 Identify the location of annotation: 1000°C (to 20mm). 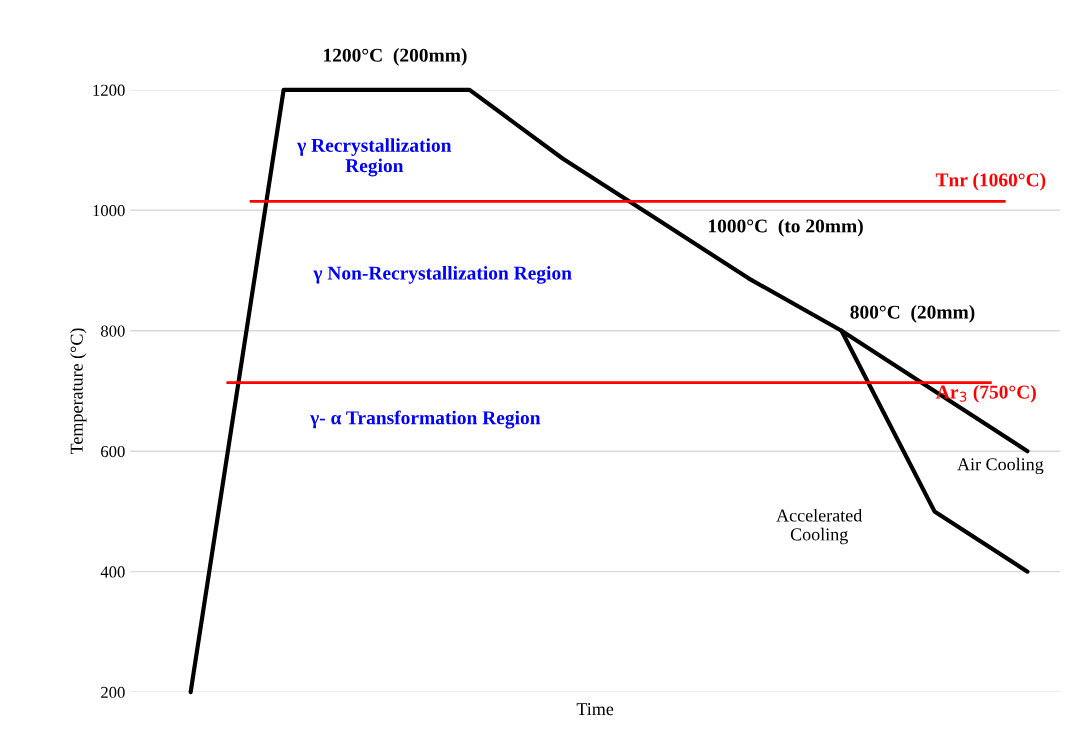
(785, 227).